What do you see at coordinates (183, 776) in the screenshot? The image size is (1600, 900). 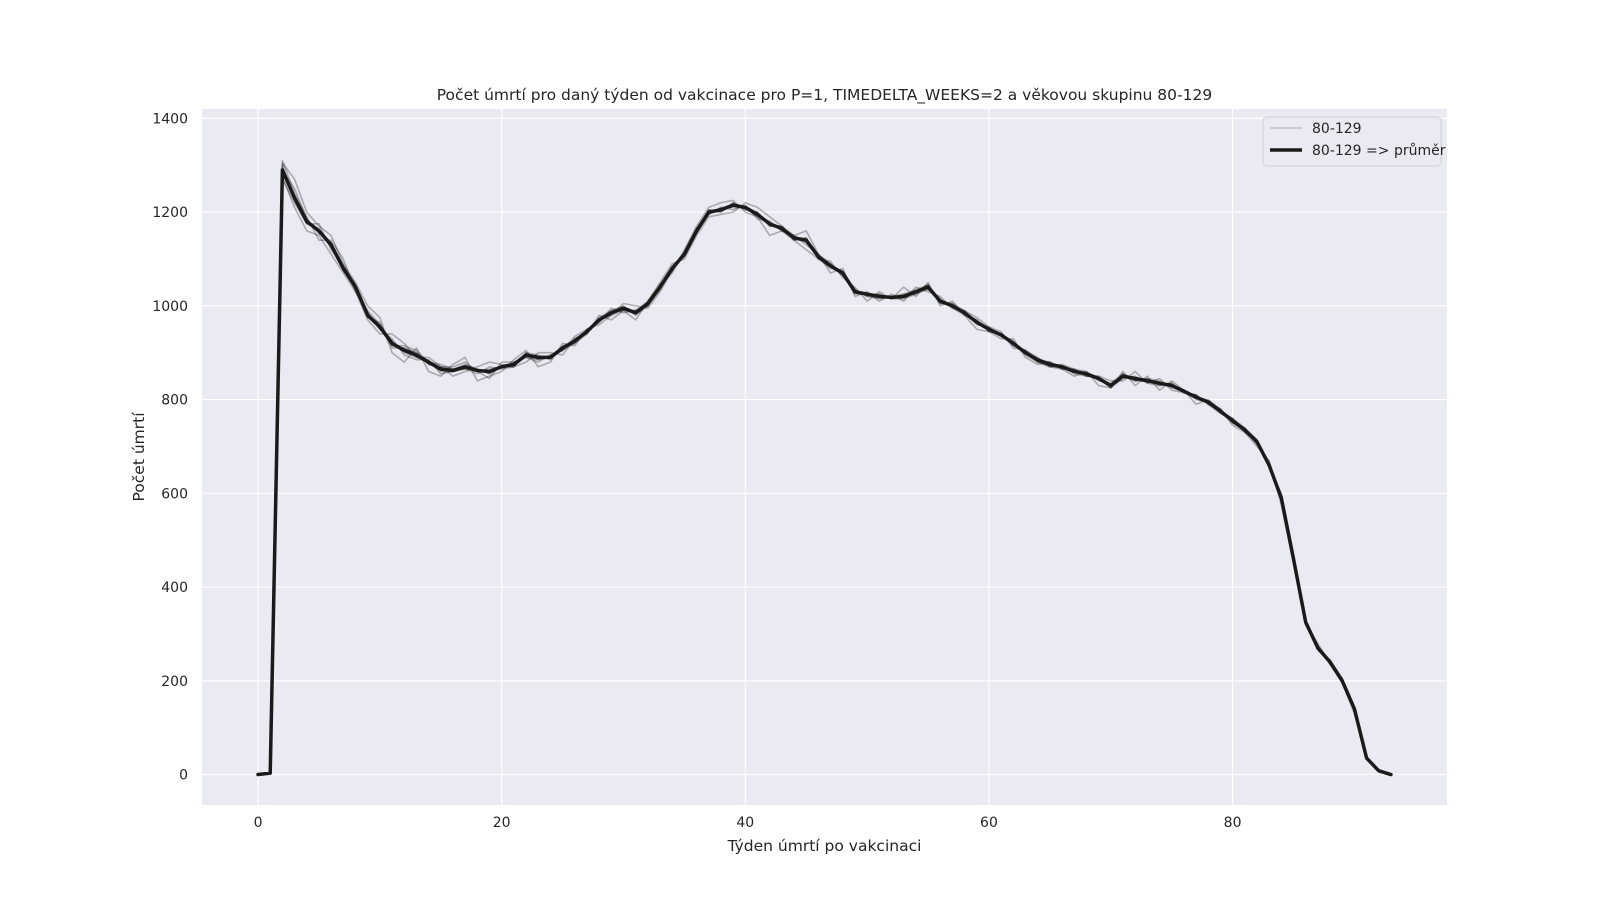 I see `y-tick-label: 0` at bounding box center [183, 776].